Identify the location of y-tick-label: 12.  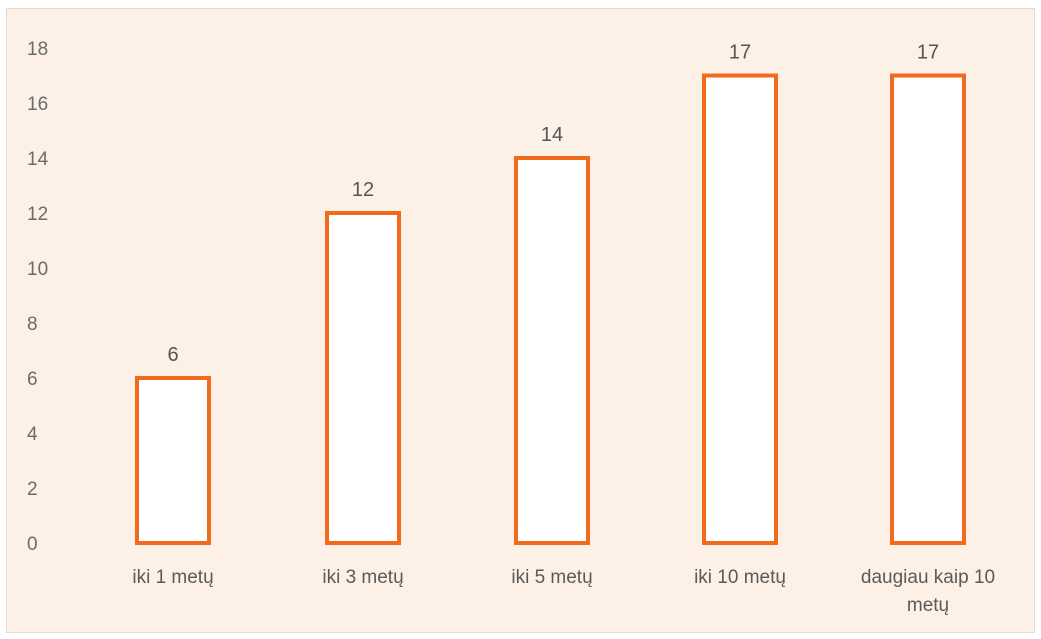
(37, 214).